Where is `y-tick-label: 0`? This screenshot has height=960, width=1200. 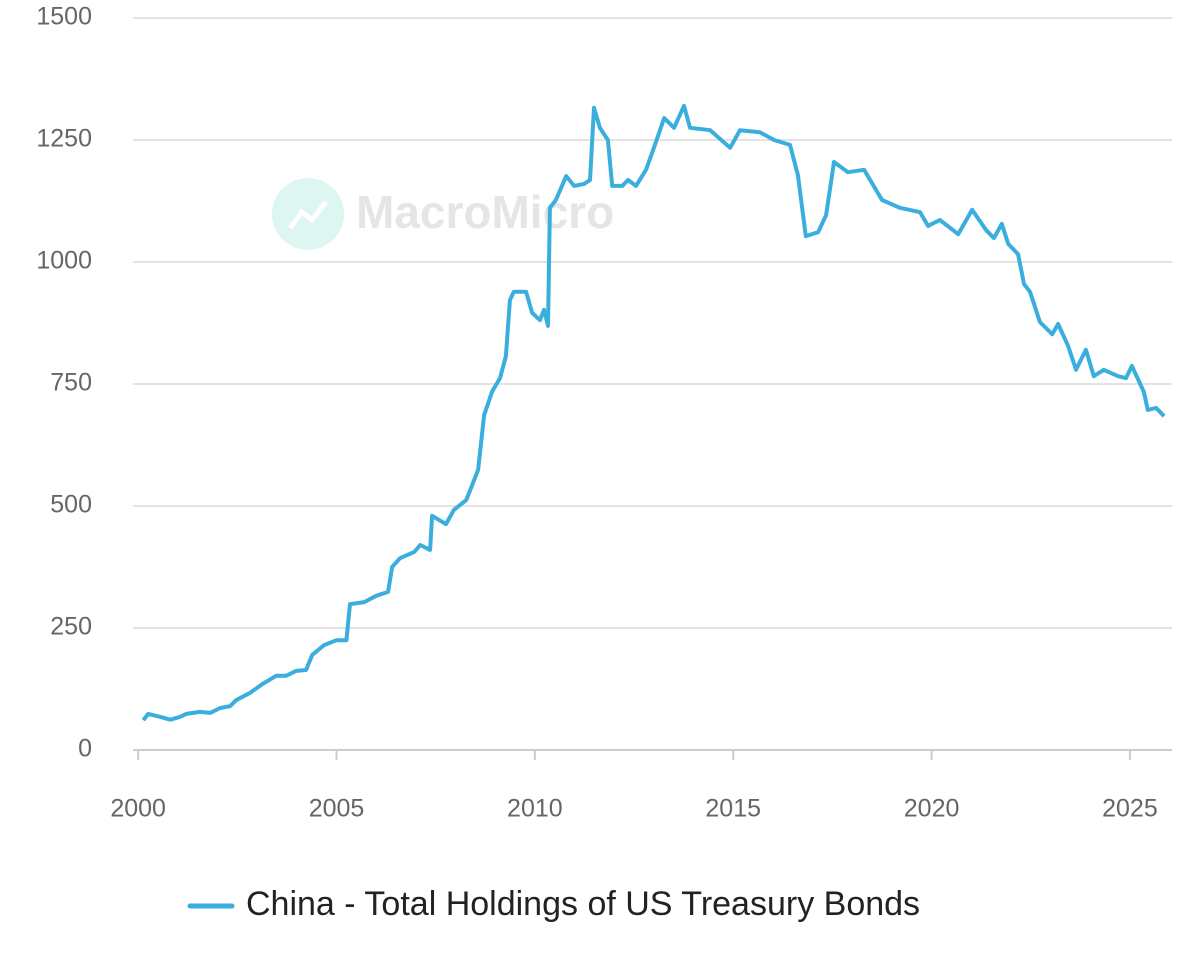 y-tick-label: 0 is located at coordinates (85, 749).